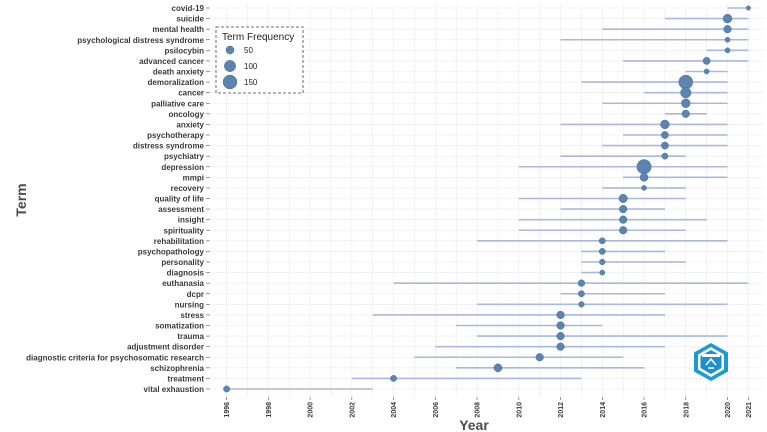  What do you see at coordinates (474, 424) in the screenshot?
I see `x-axis-title: Year` at bounding box center [474, 424].